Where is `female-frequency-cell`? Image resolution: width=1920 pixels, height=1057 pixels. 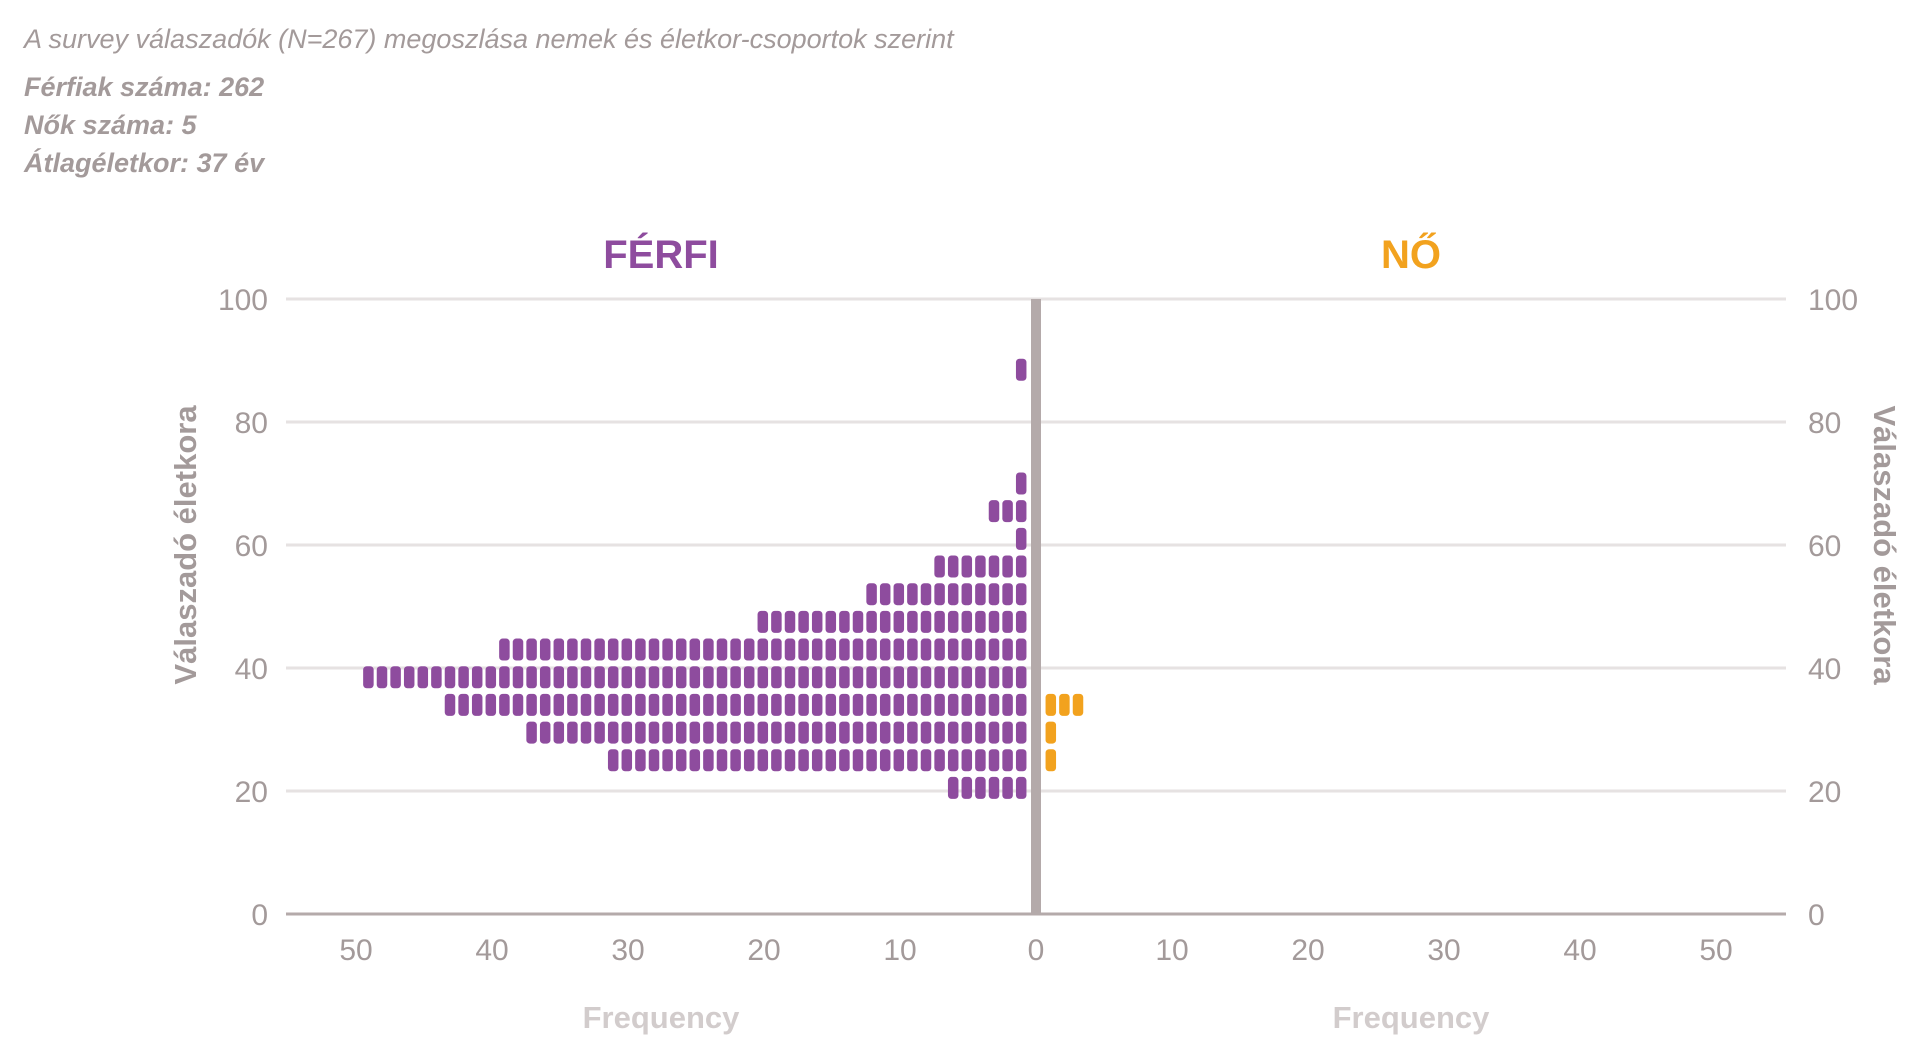
female-frequency-cell is located at coordinates (1051, 732).